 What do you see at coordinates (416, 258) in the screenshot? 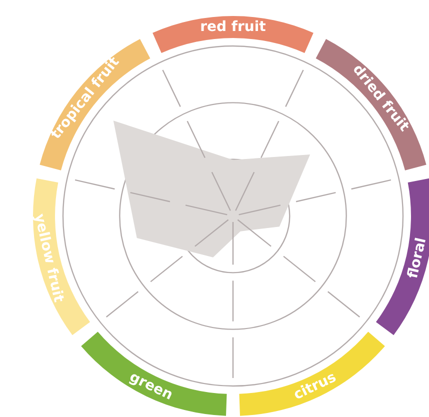
I see `spoke-label: floral` at bounding box center [416, 258].